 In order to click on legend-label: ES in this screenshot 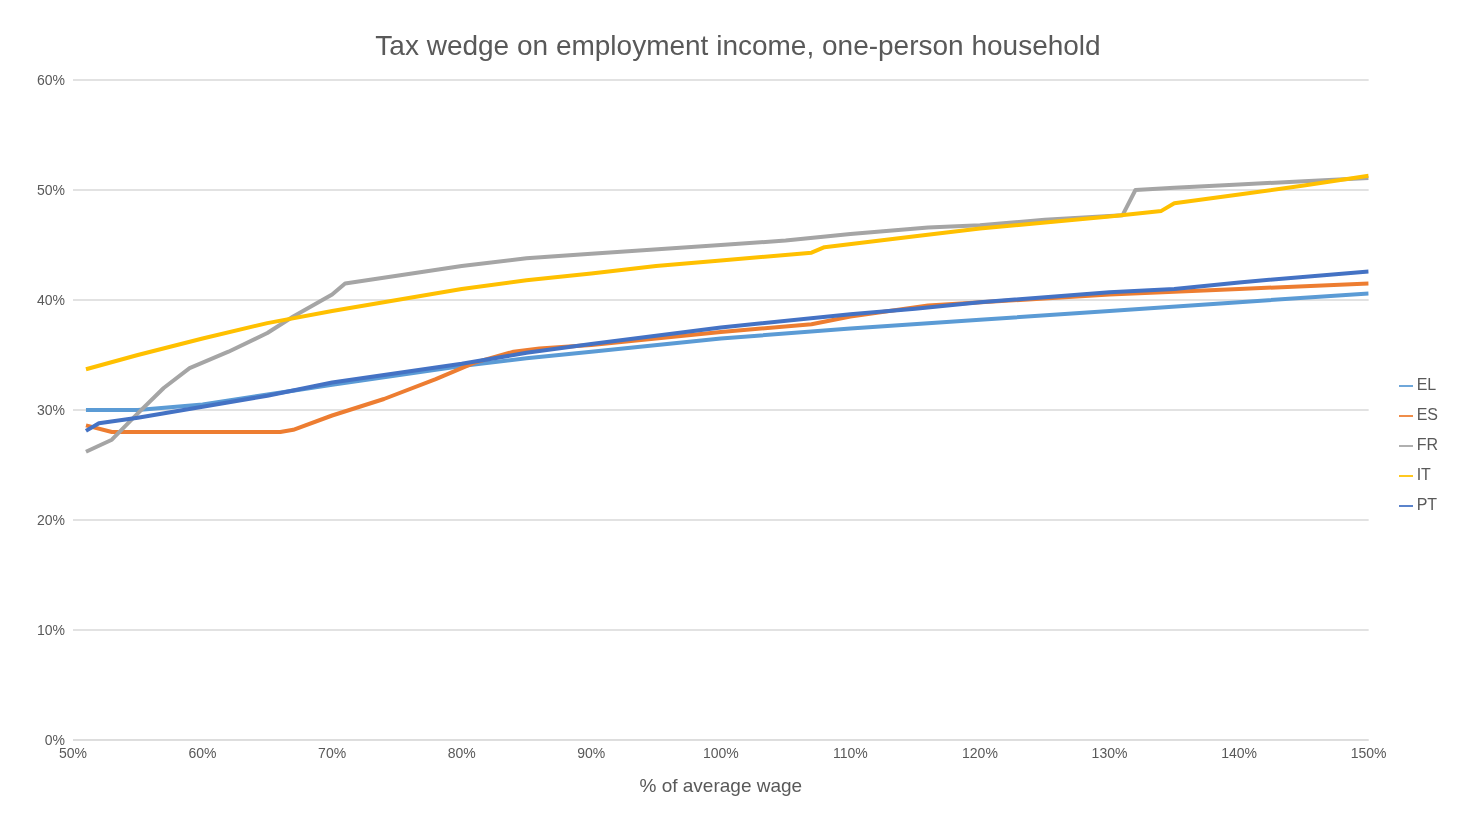, I will do `click(1427, 414)`.